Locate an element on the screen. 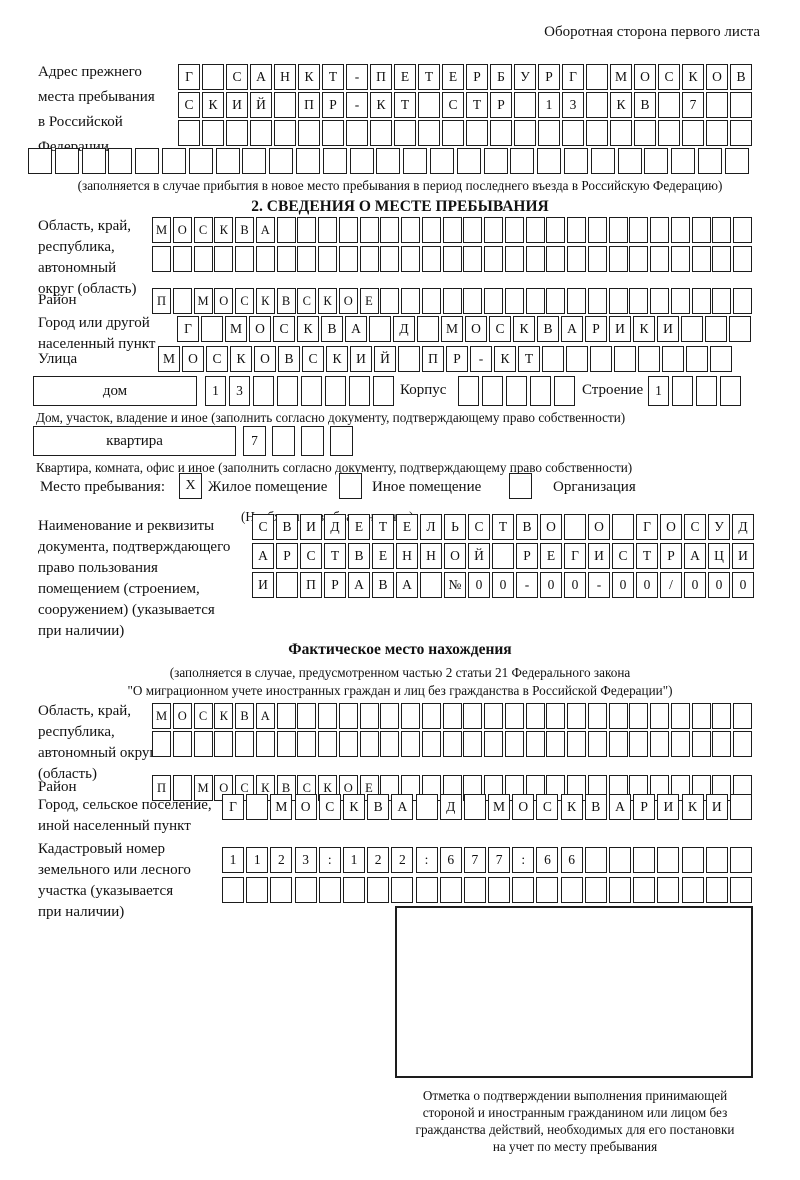  char-cell: П is located at coordinates (433, 359).